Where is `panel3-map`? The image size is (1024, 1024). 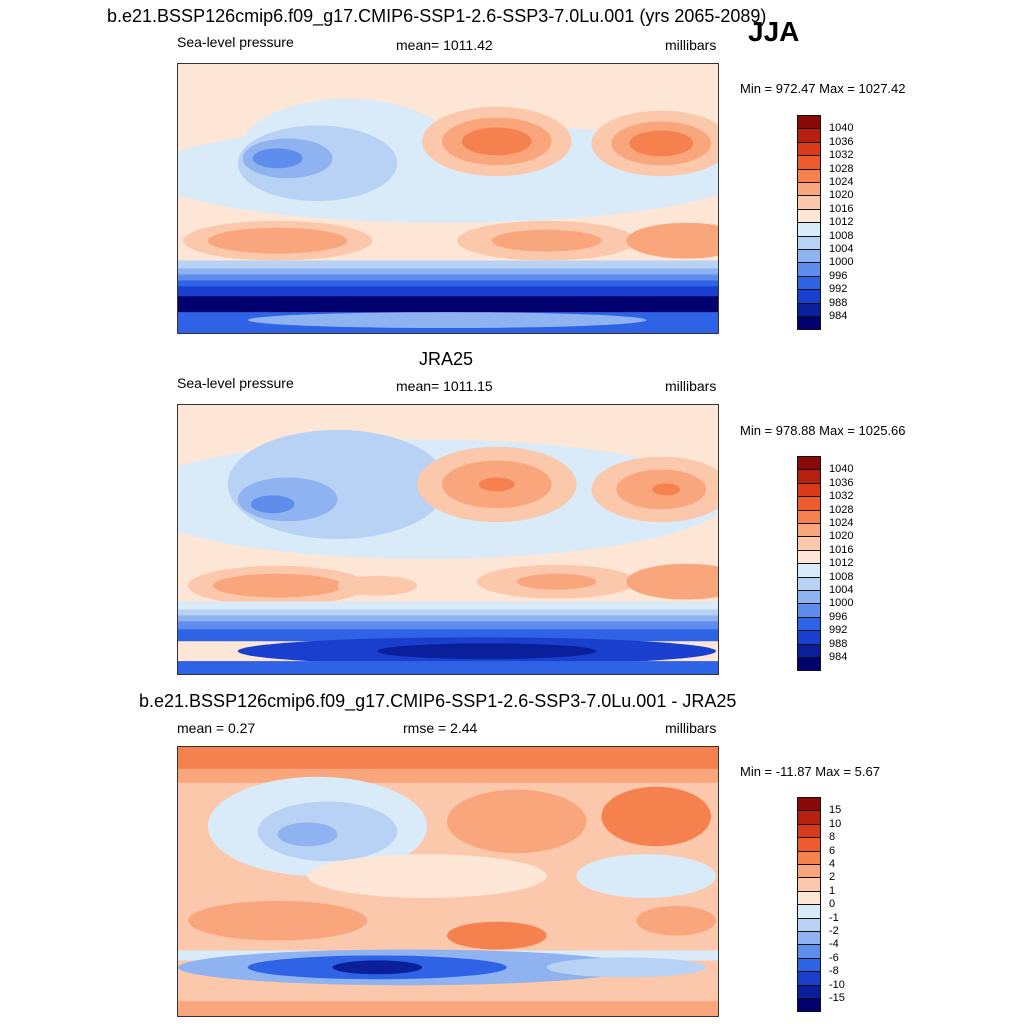 panel3-map is located at coordinates (448, 881).